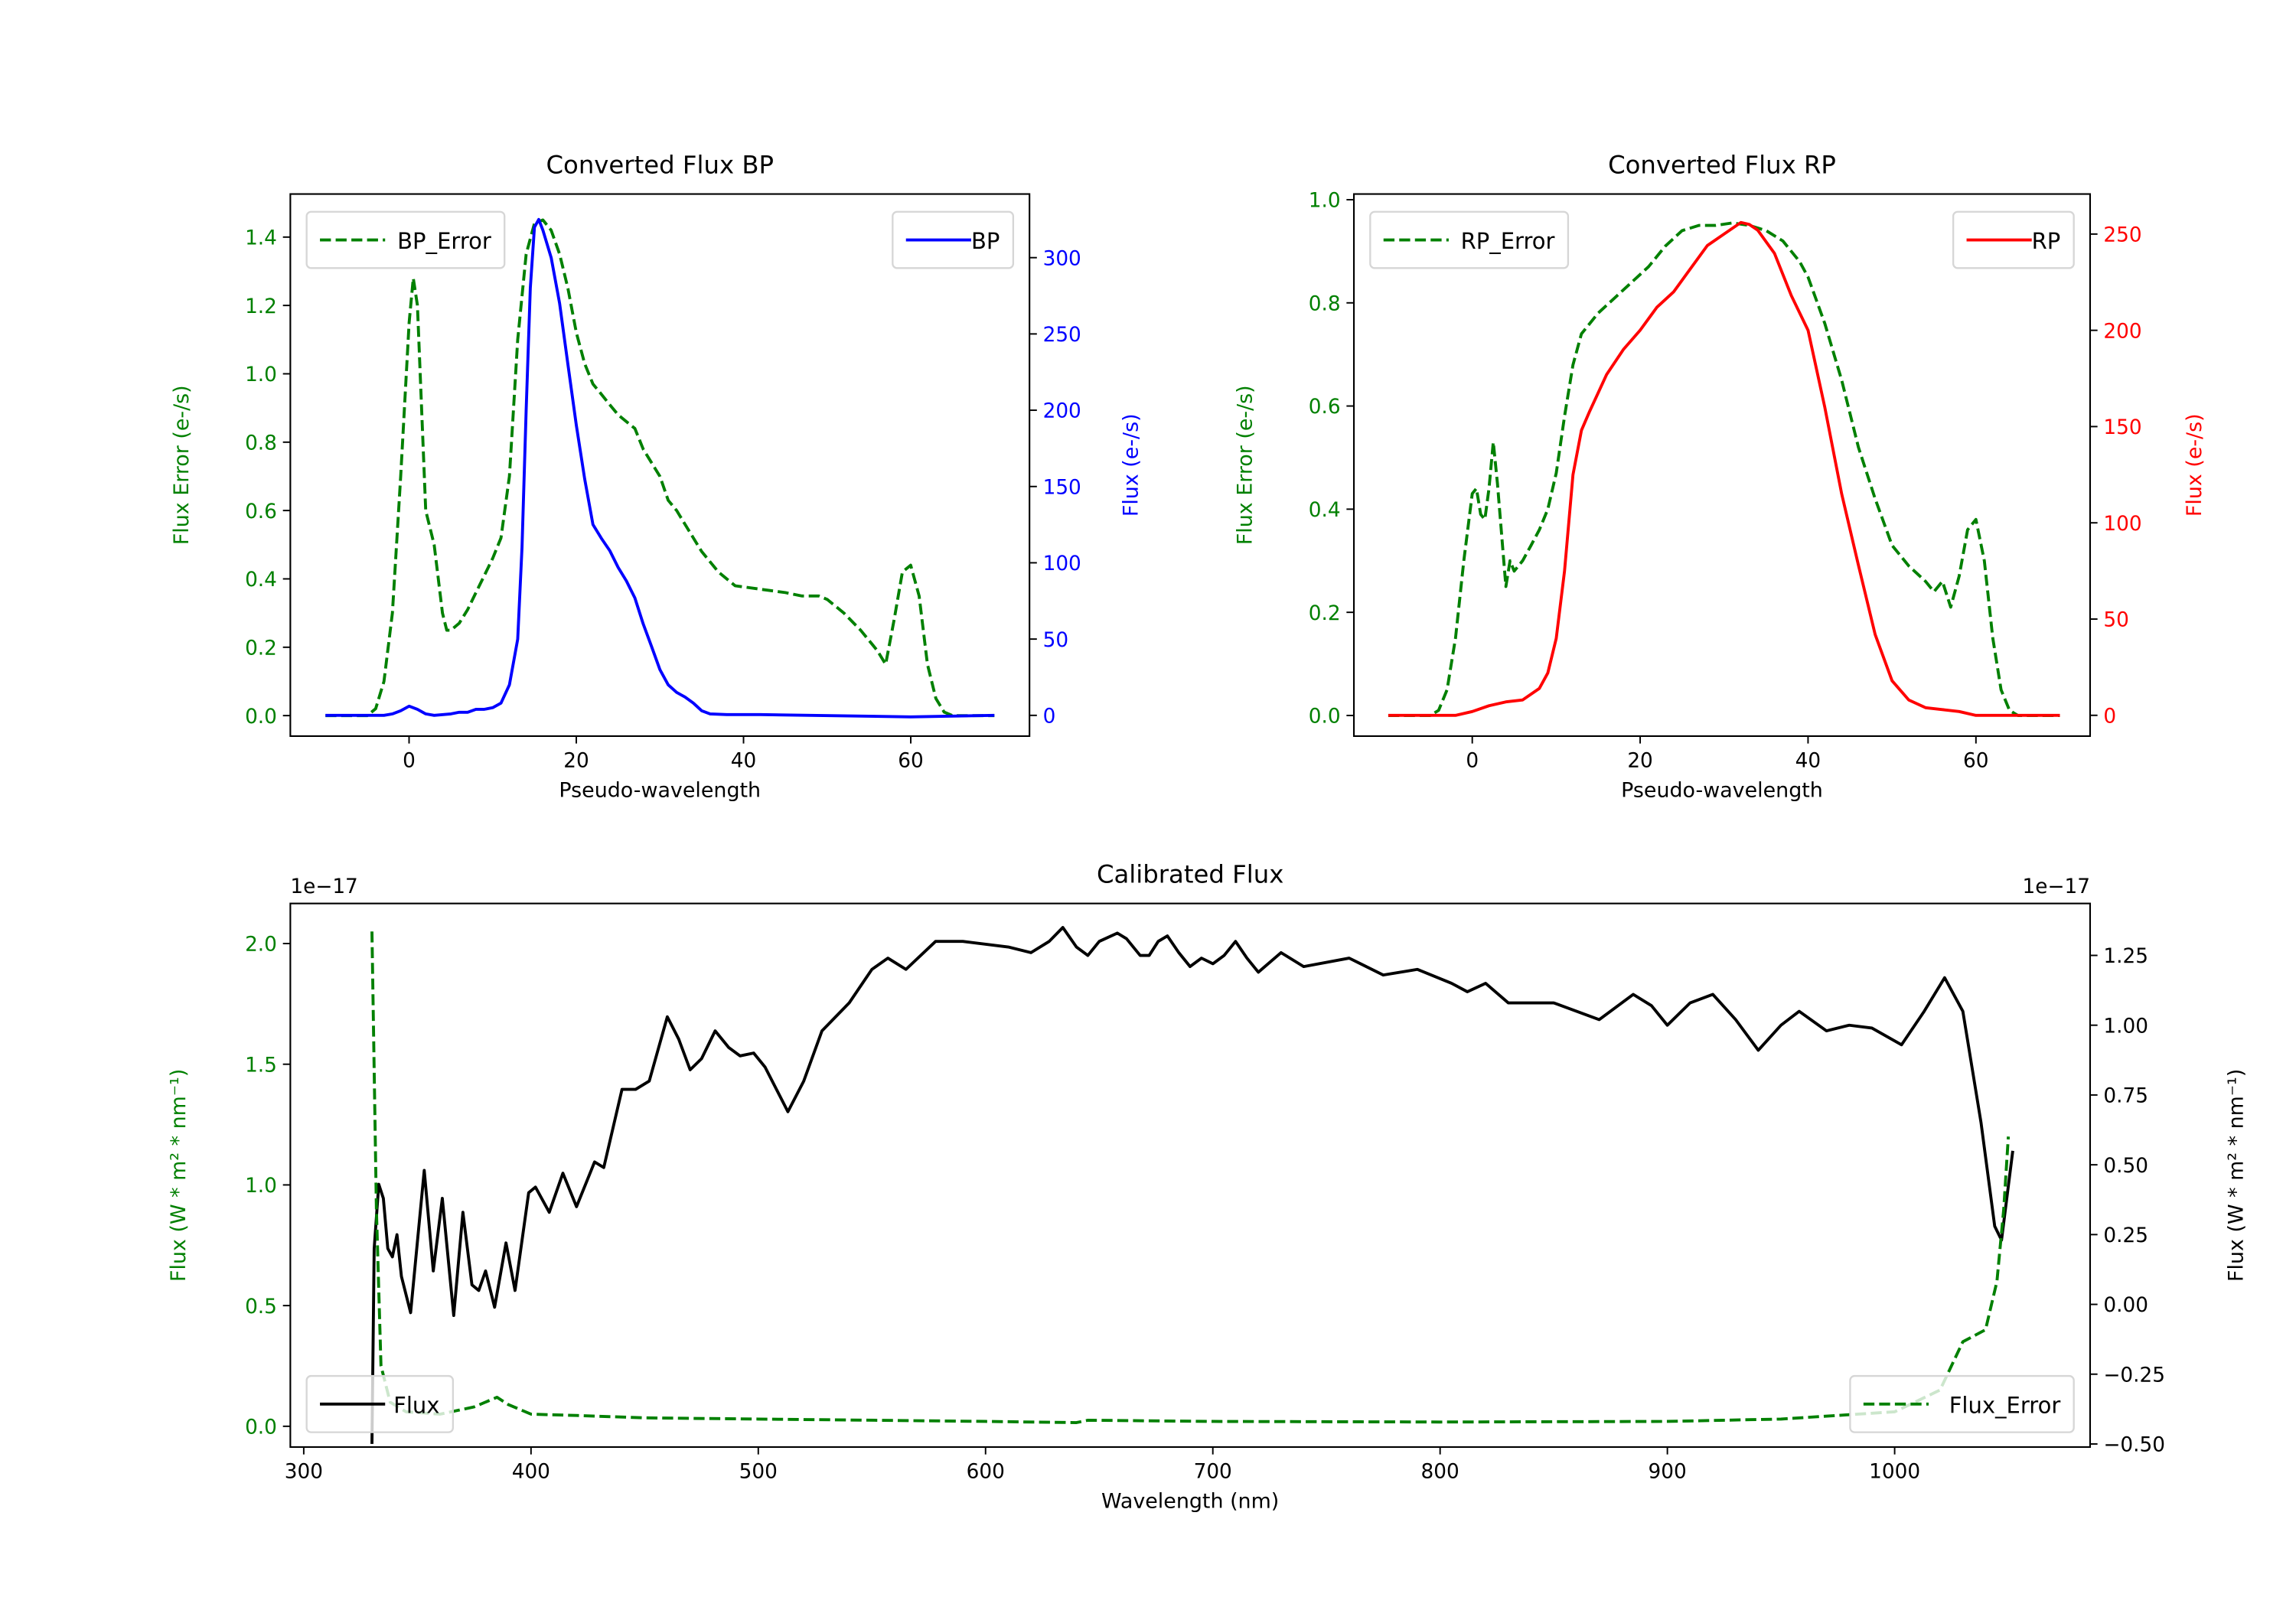  What do you see at coordinates (985, 241) in the screenshot?
I see `legend-label: BP` at bounding box center [985, 241].